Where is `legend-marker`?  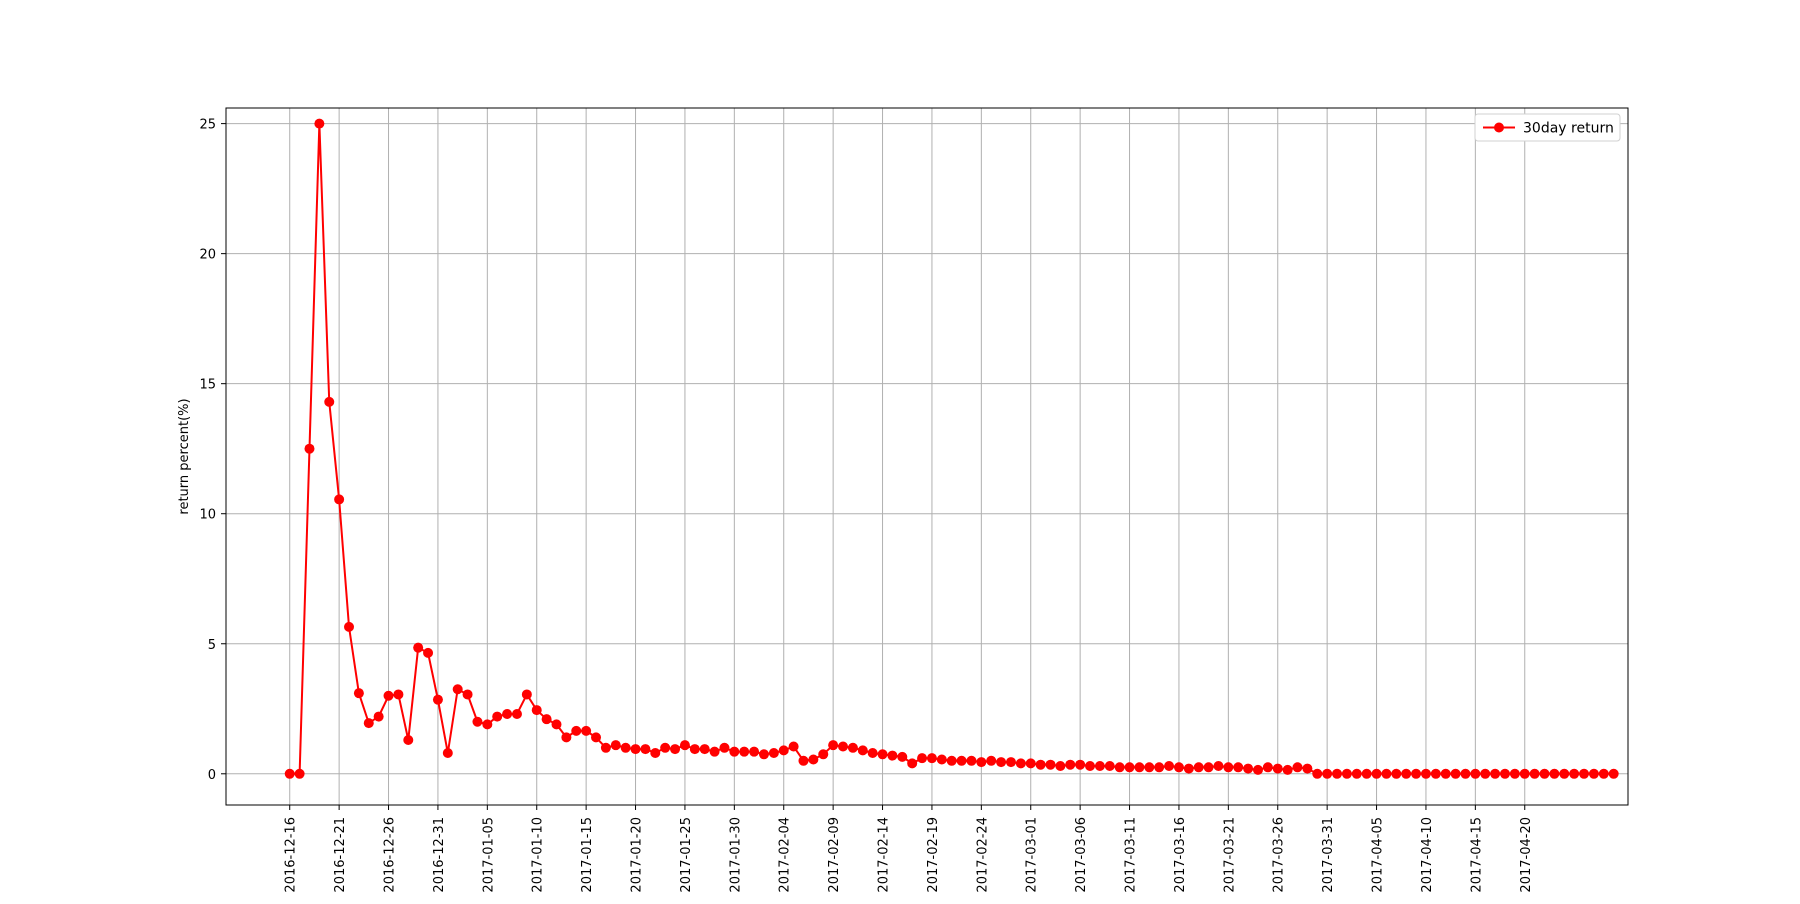 legend-marker is located at coordinates (1499, 127).